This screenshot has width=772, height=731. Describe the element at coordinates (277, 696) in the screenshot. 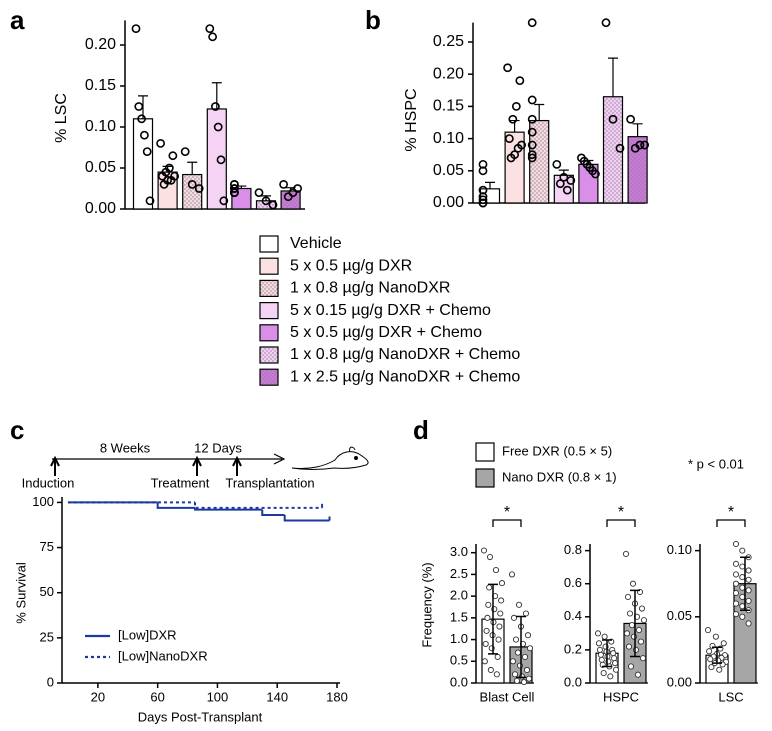

I see `x-tick-label: 140` at that location.